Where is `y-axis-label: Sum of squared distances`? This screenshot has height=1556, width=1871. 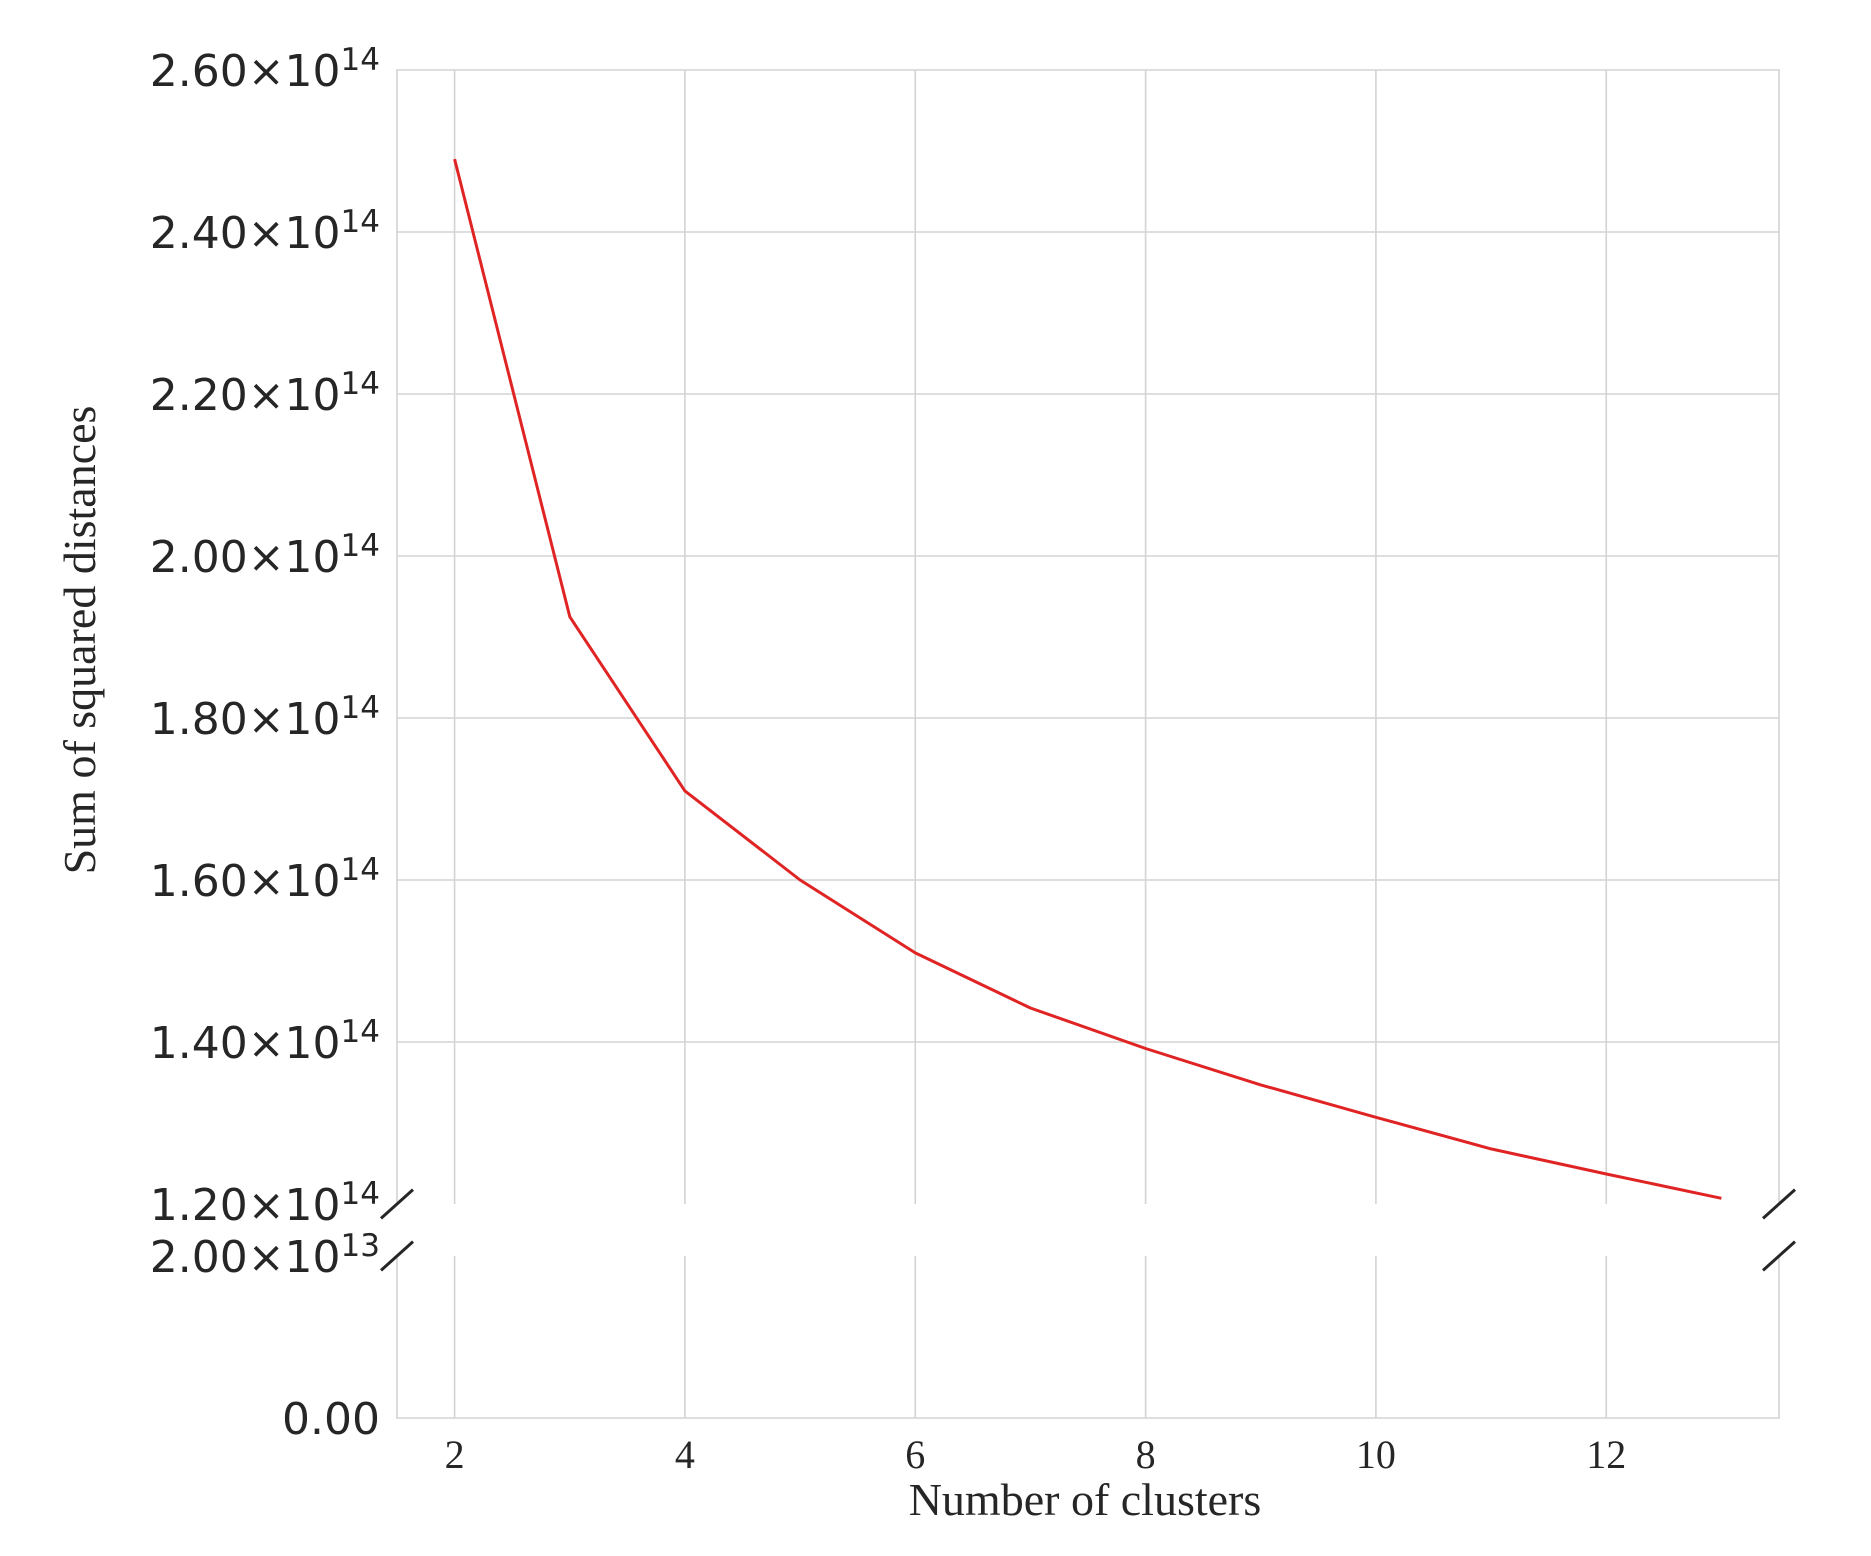 y-axis-label: Sum of squared distances is located at coordinates (79, 640).